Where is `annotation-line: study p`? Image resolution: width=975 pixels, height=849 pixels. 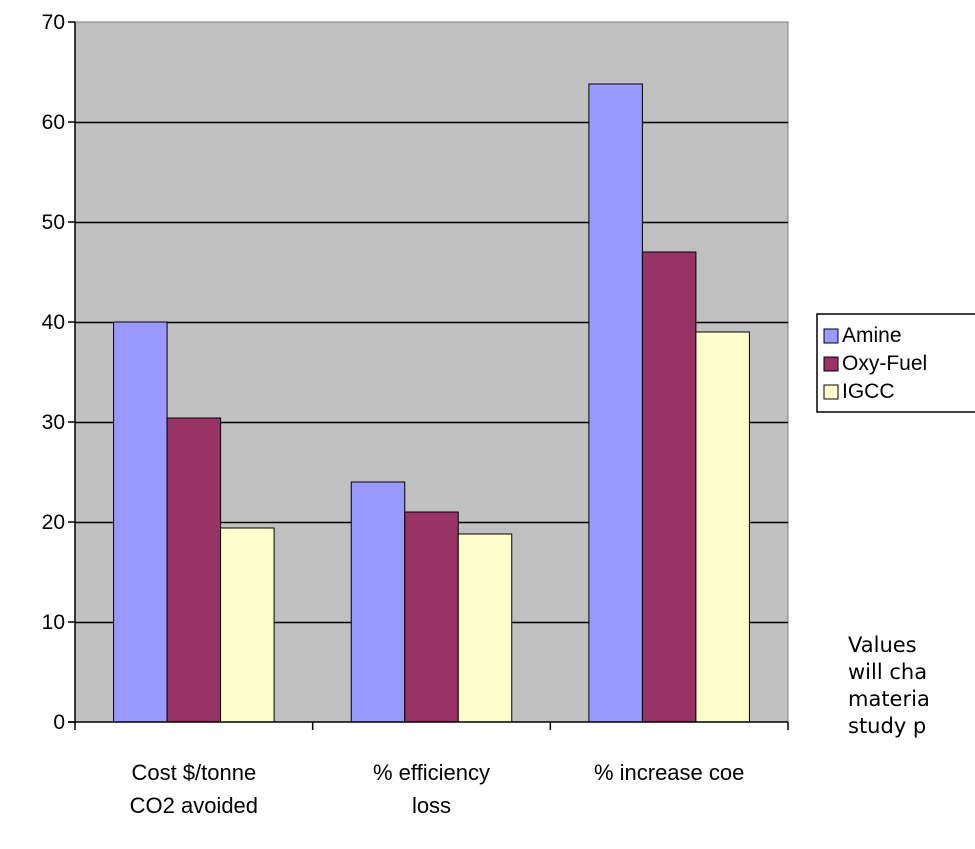 annotation-line: study p is located at coordinates (887, 726).